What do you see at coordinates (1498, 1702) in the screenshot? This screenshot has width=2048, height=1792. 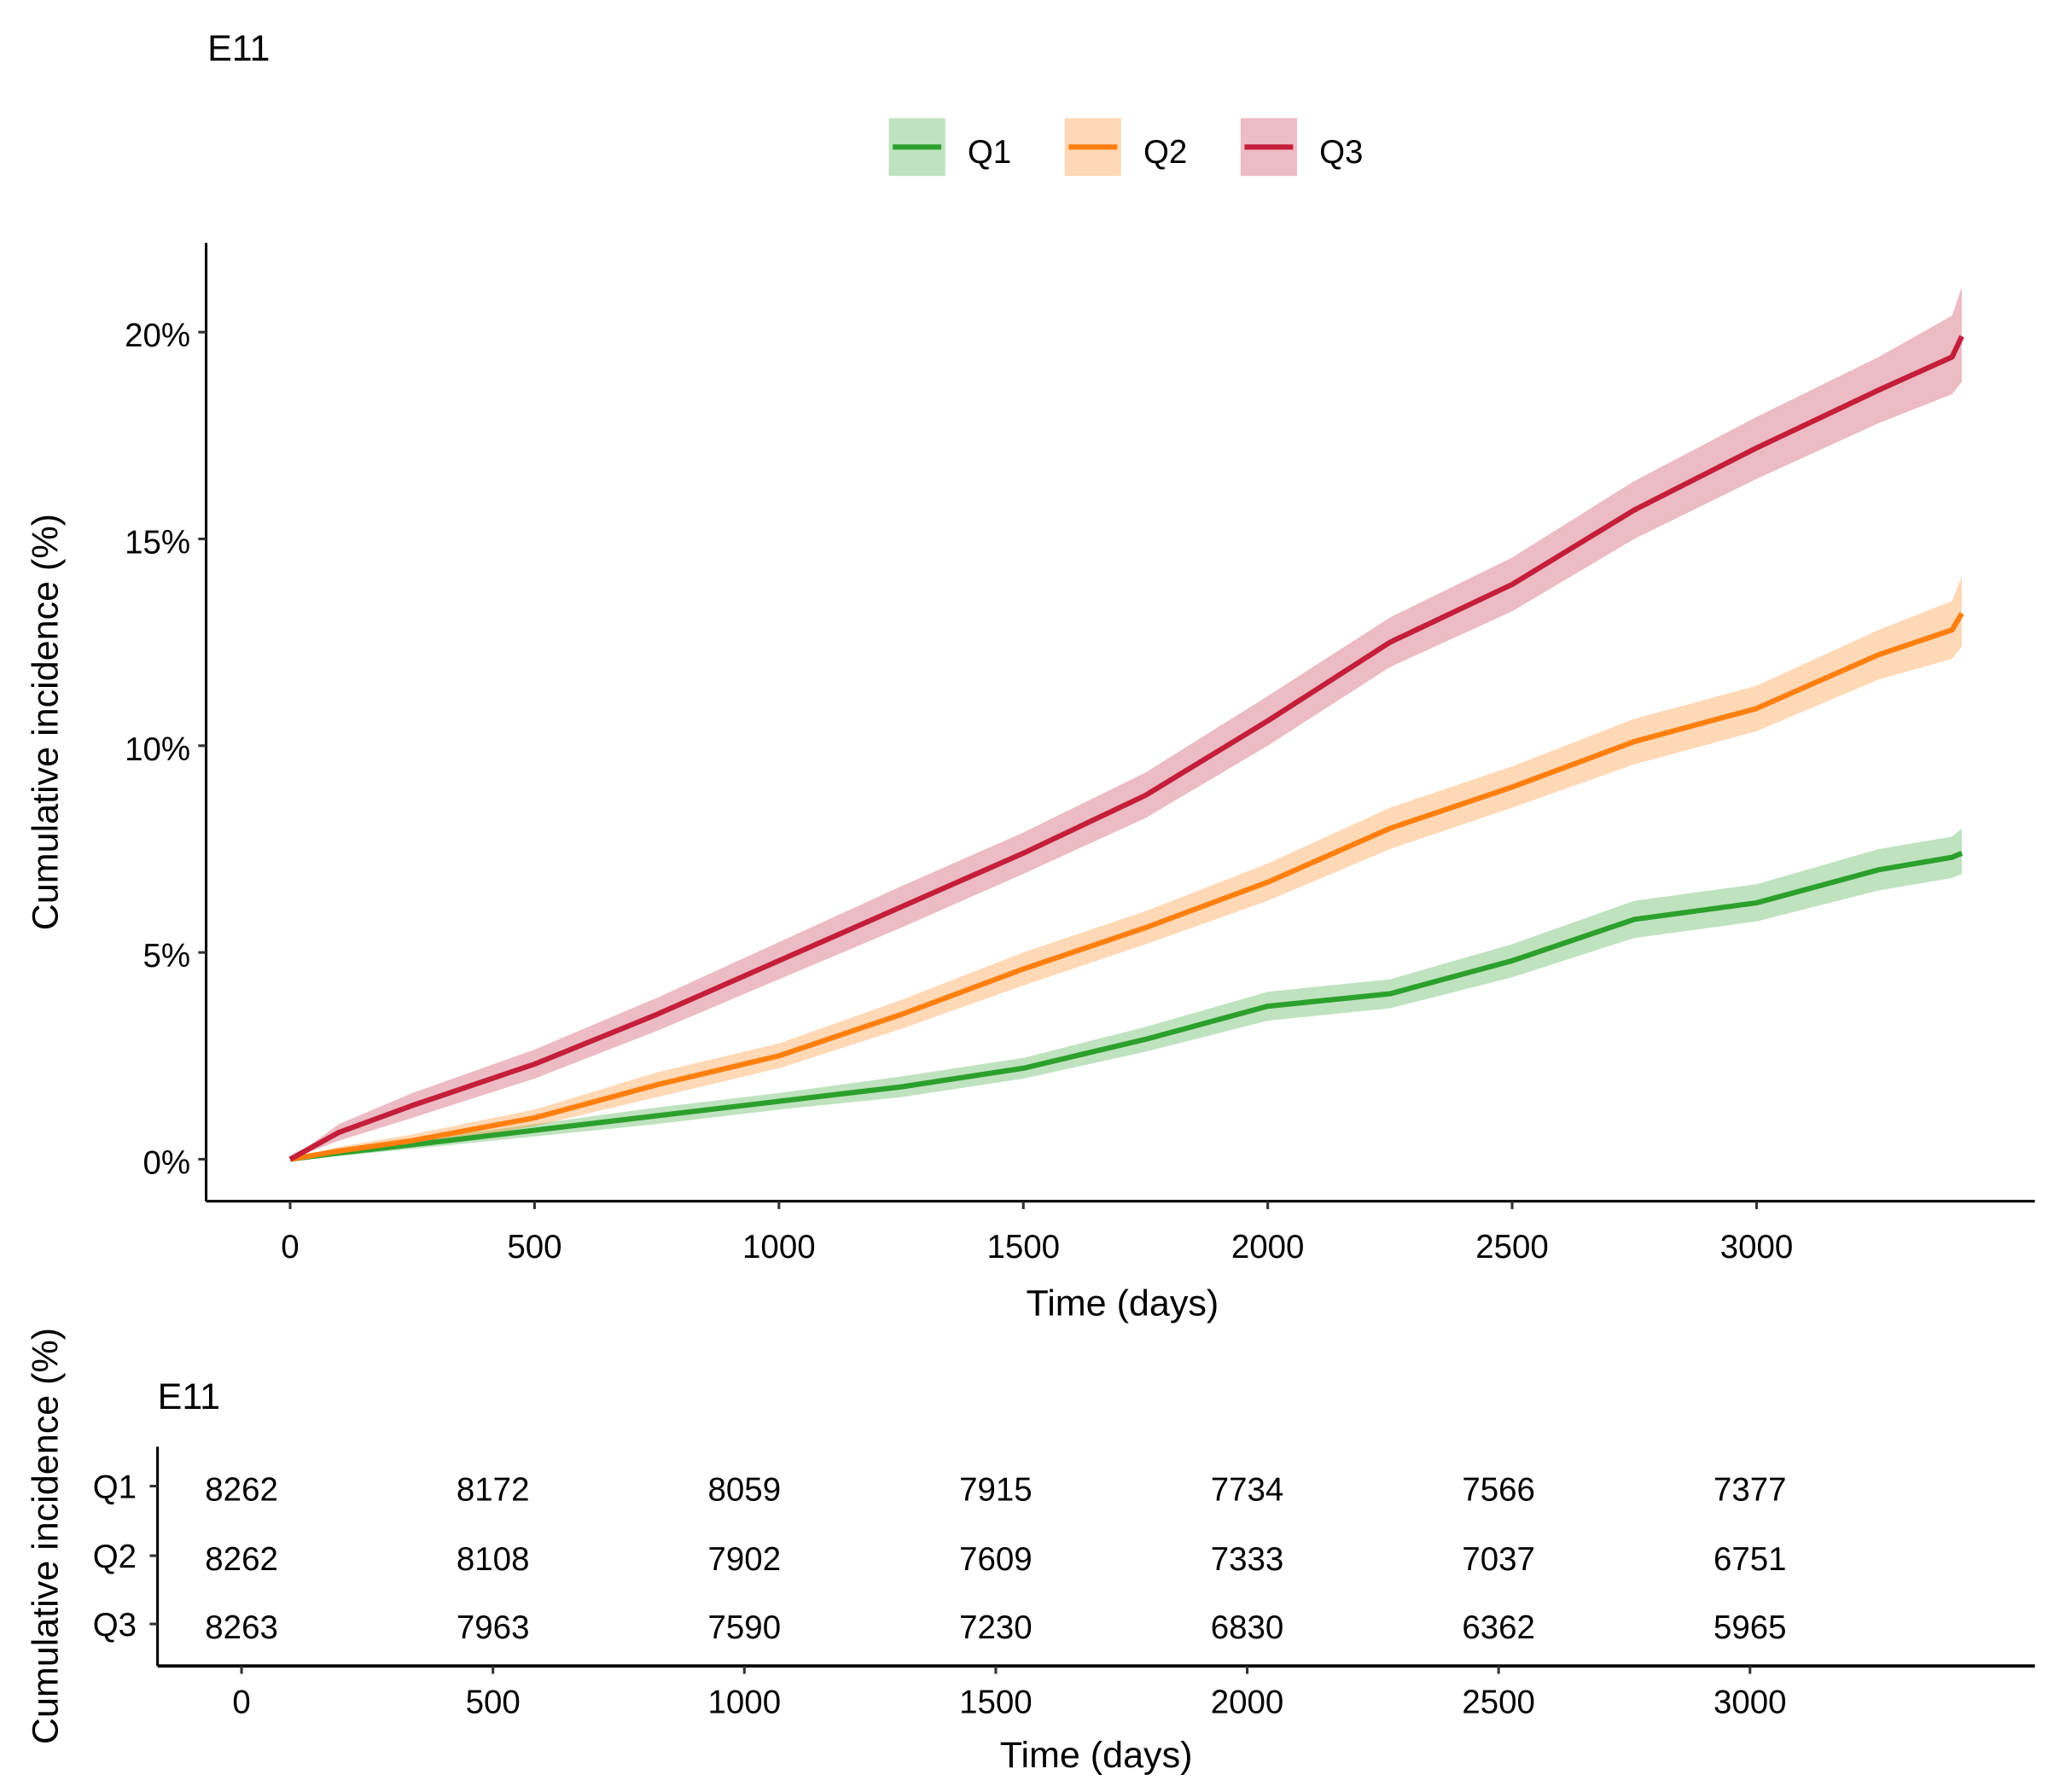 I see `risk-x-tick-label: 2500` at bounding box center [1498, 1702].